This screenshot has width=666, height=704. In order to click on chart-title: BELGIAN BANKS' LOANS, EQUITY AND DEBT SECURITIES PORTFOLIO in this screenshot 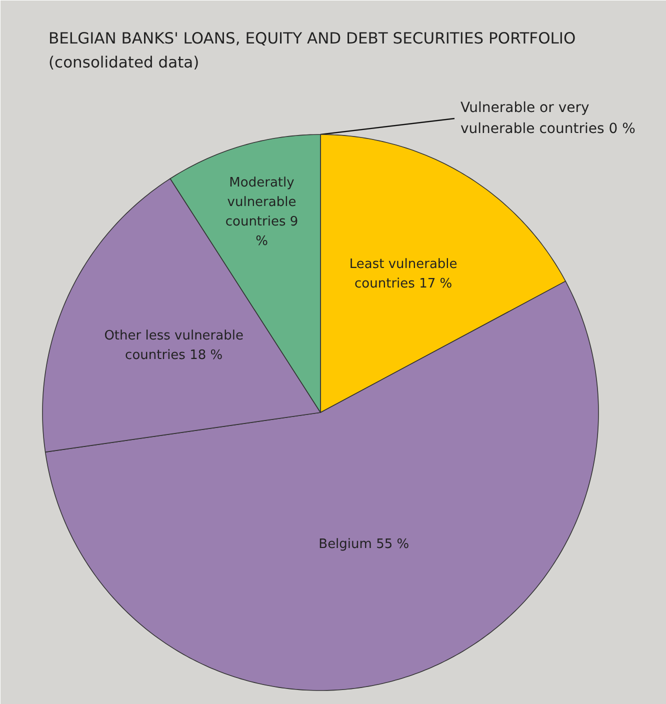, I will do `click(312, 39)`.